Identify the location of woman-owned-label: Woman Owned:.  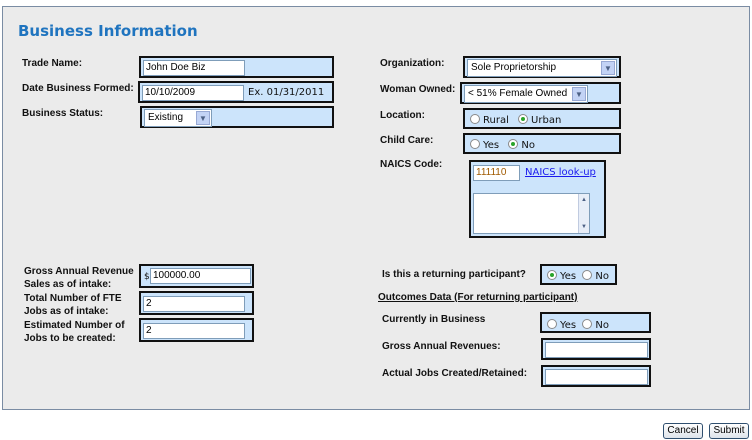
(418, 89).